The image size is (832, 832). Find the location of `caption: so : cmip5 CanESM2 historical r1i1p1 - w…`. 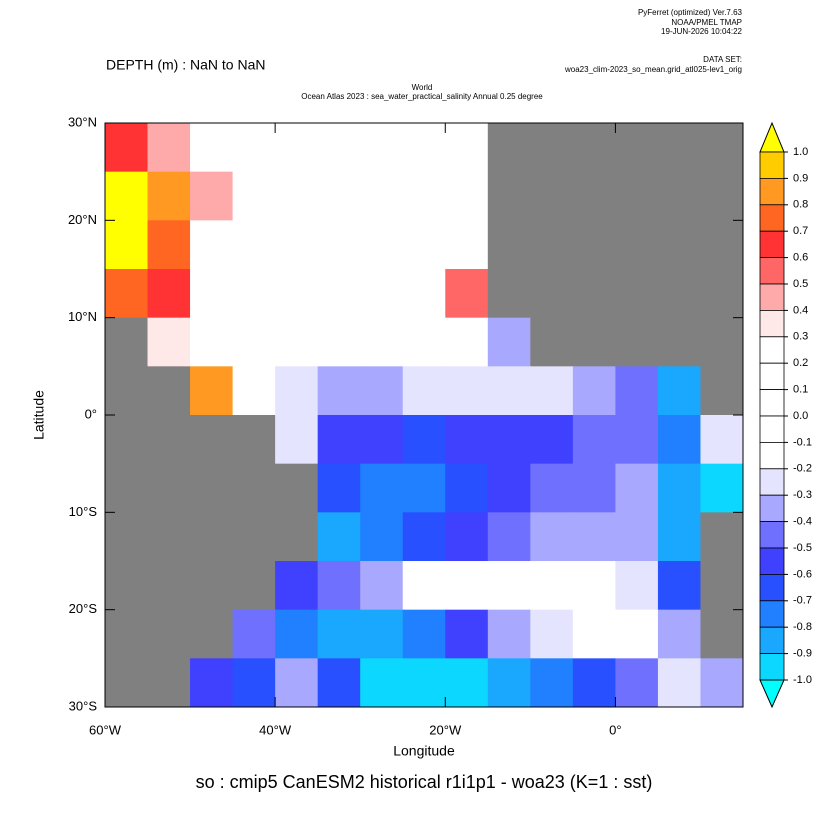

caption: so : cmip5 CanESM2 historical r1i1p1 - w… is located at coordinates (424, 782).